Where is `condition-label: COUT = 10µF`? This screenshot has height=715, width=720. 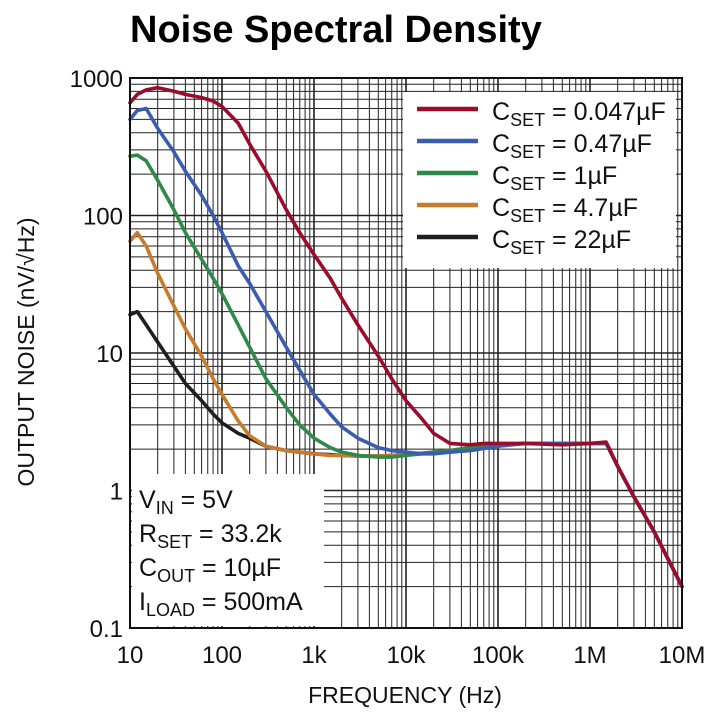 condition-label: COUT = 10µF is located at coordinates (210, 570).